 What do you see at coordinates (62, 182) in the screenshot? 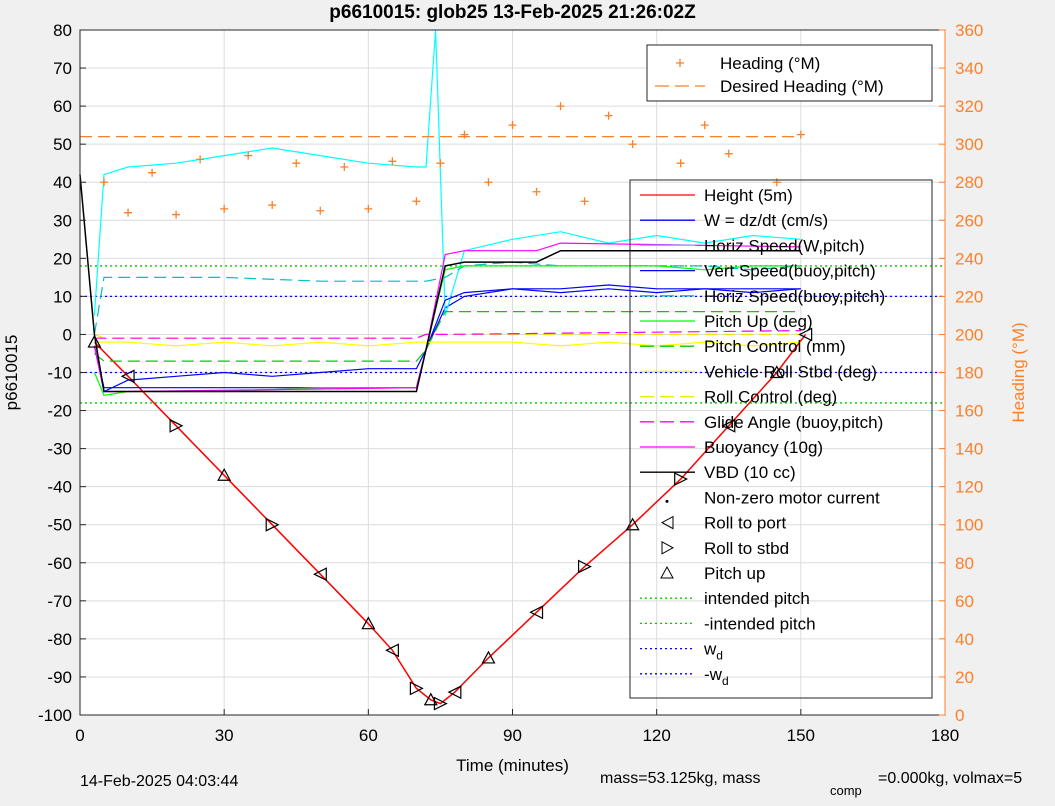
I see `y-left-tick-label: 40` at bounding box center [62, 182].